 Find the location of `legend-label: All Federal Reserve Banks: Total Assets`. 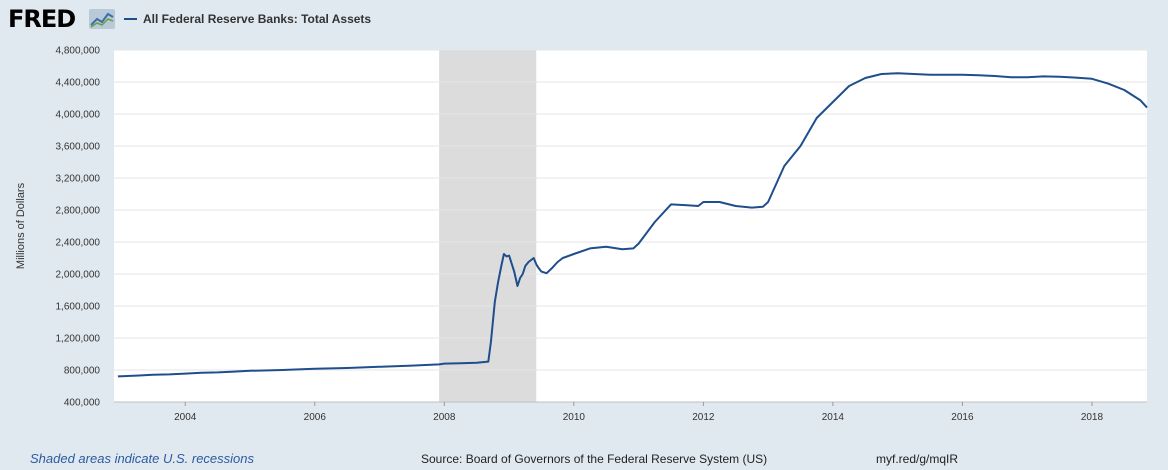

legend-label: All Federal Reserve Banks: Total Assets is located at coordinates (257, 19).